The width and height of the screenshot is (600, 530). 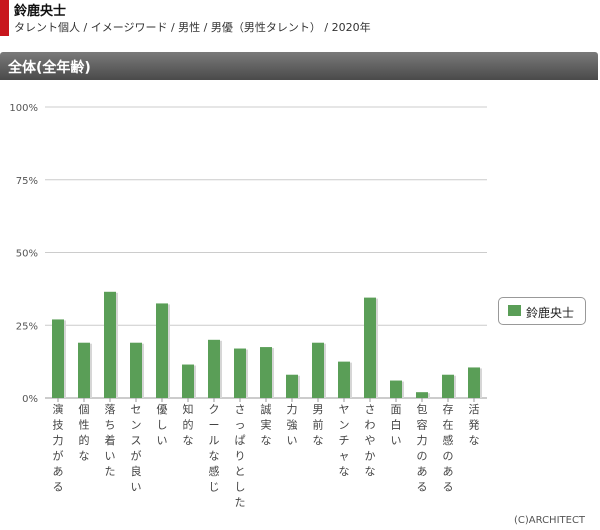 What do you see at coordinates (30, 399) in the screenshot?
I see `y-tick-label: 0%` at bounding box center [30, 399].